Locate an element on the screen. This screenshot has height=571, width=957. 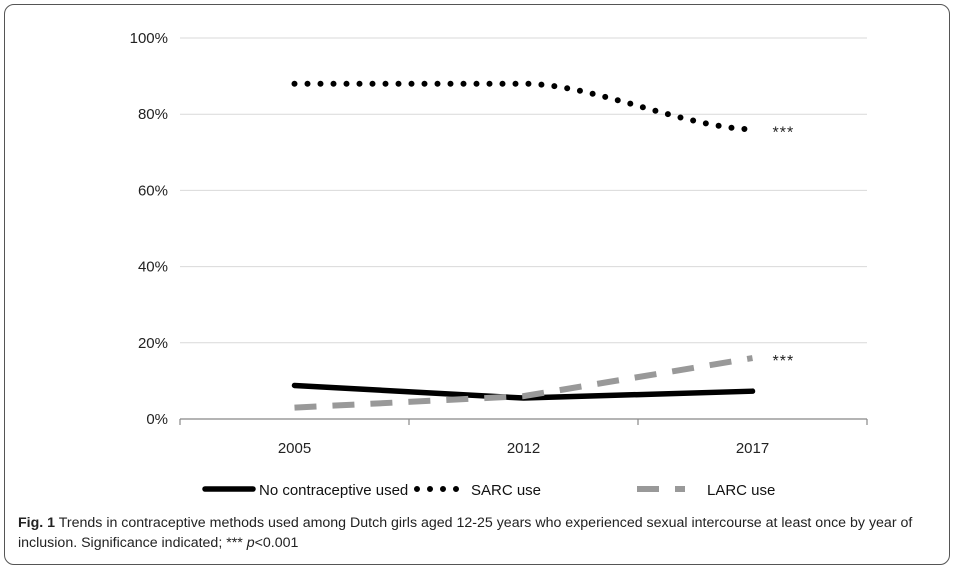
legend-label: LARC use is located at coordinates (741, 490).